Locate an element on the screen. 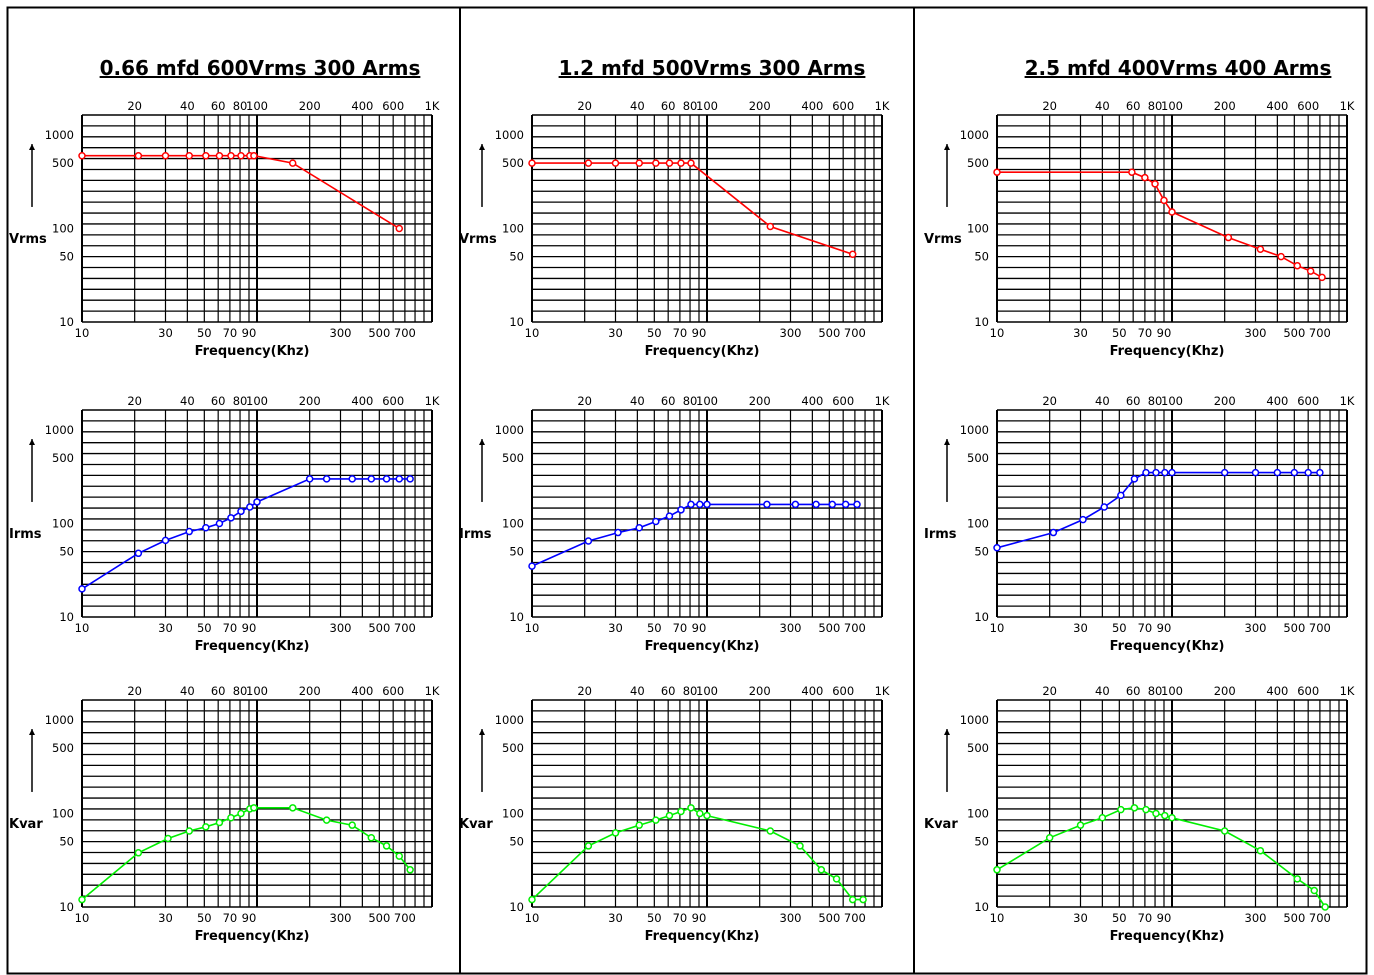  top-tick-label: 60 is located at coordinates (218, 401).